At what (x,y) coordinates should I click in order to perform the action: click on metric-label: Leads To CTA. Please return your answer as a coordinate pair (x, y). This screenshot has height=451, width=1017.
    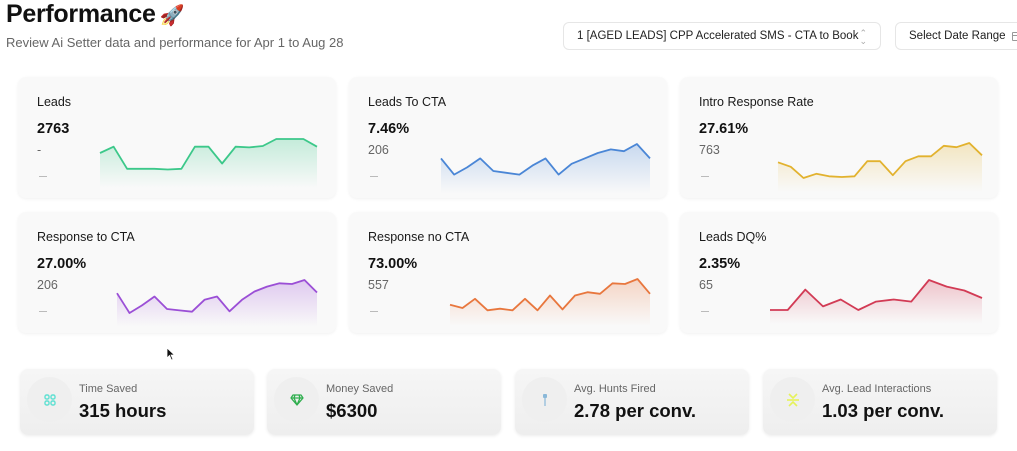
    Looking at the image, I should click on (407, 102).